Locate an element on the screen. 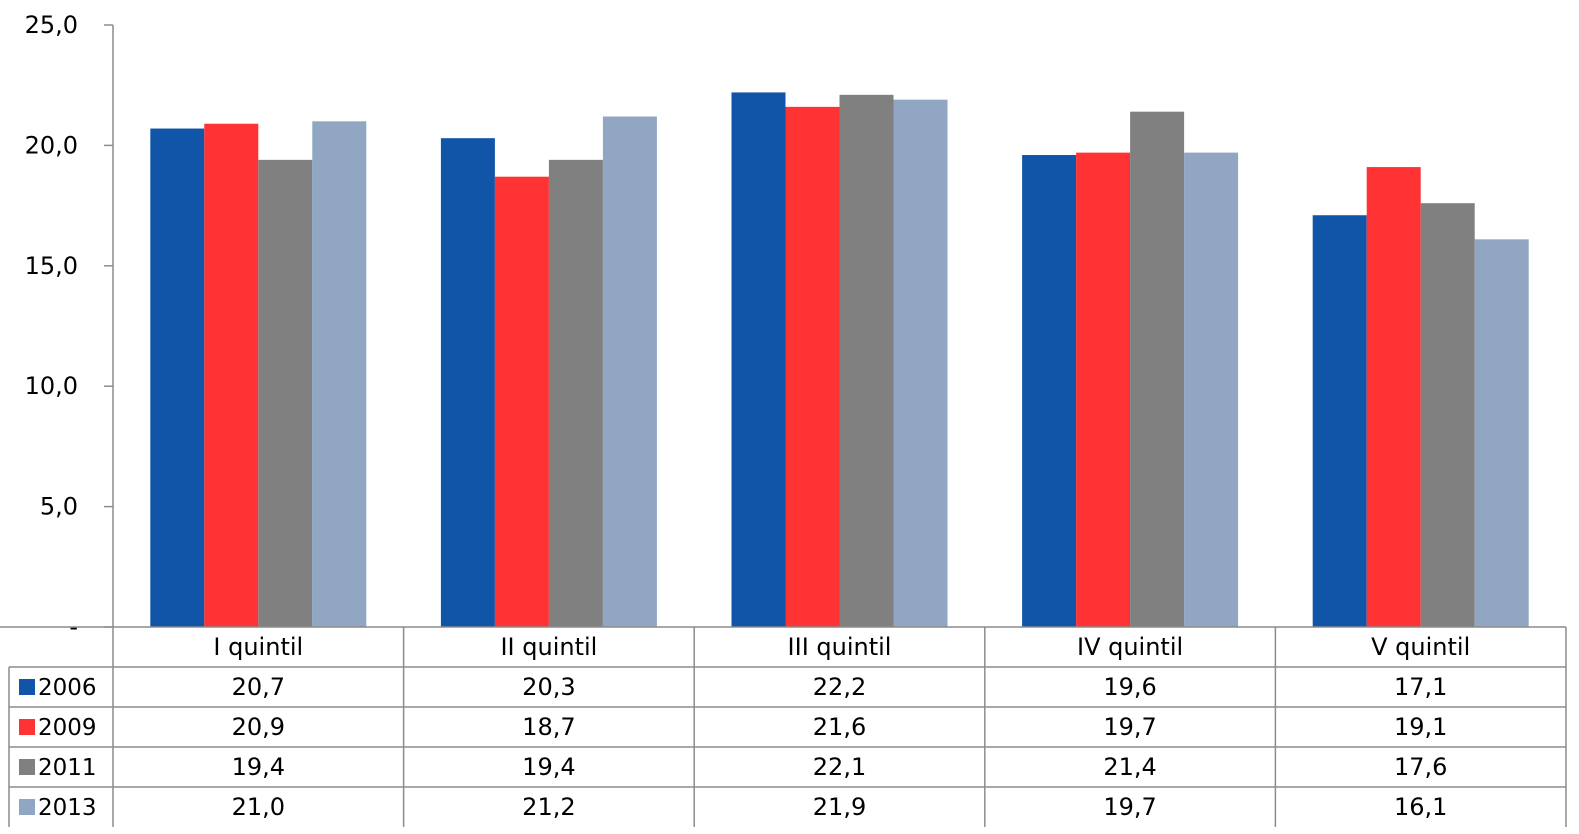  data-label-2009-5: 19,1 is located at coordinates (1420, 727).